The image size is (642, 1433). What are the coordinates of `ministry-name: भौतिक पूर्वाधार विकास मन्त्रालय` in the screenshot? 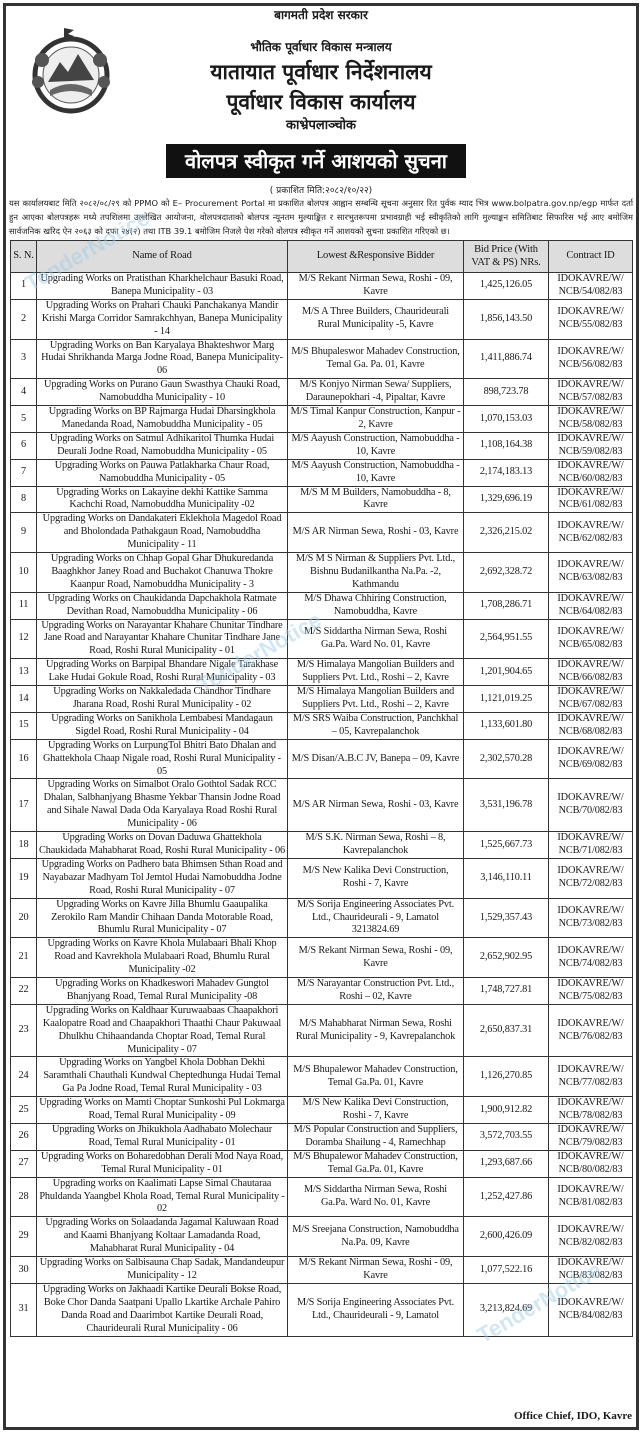 It's located at (321, 47).